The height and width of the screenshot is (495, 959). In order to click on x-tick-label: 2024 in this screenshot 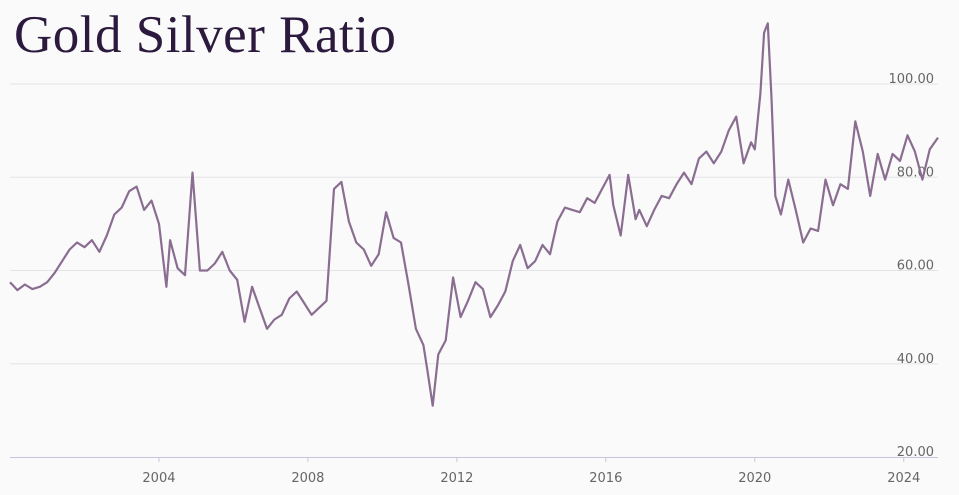, I will do `click(903, 478)`.